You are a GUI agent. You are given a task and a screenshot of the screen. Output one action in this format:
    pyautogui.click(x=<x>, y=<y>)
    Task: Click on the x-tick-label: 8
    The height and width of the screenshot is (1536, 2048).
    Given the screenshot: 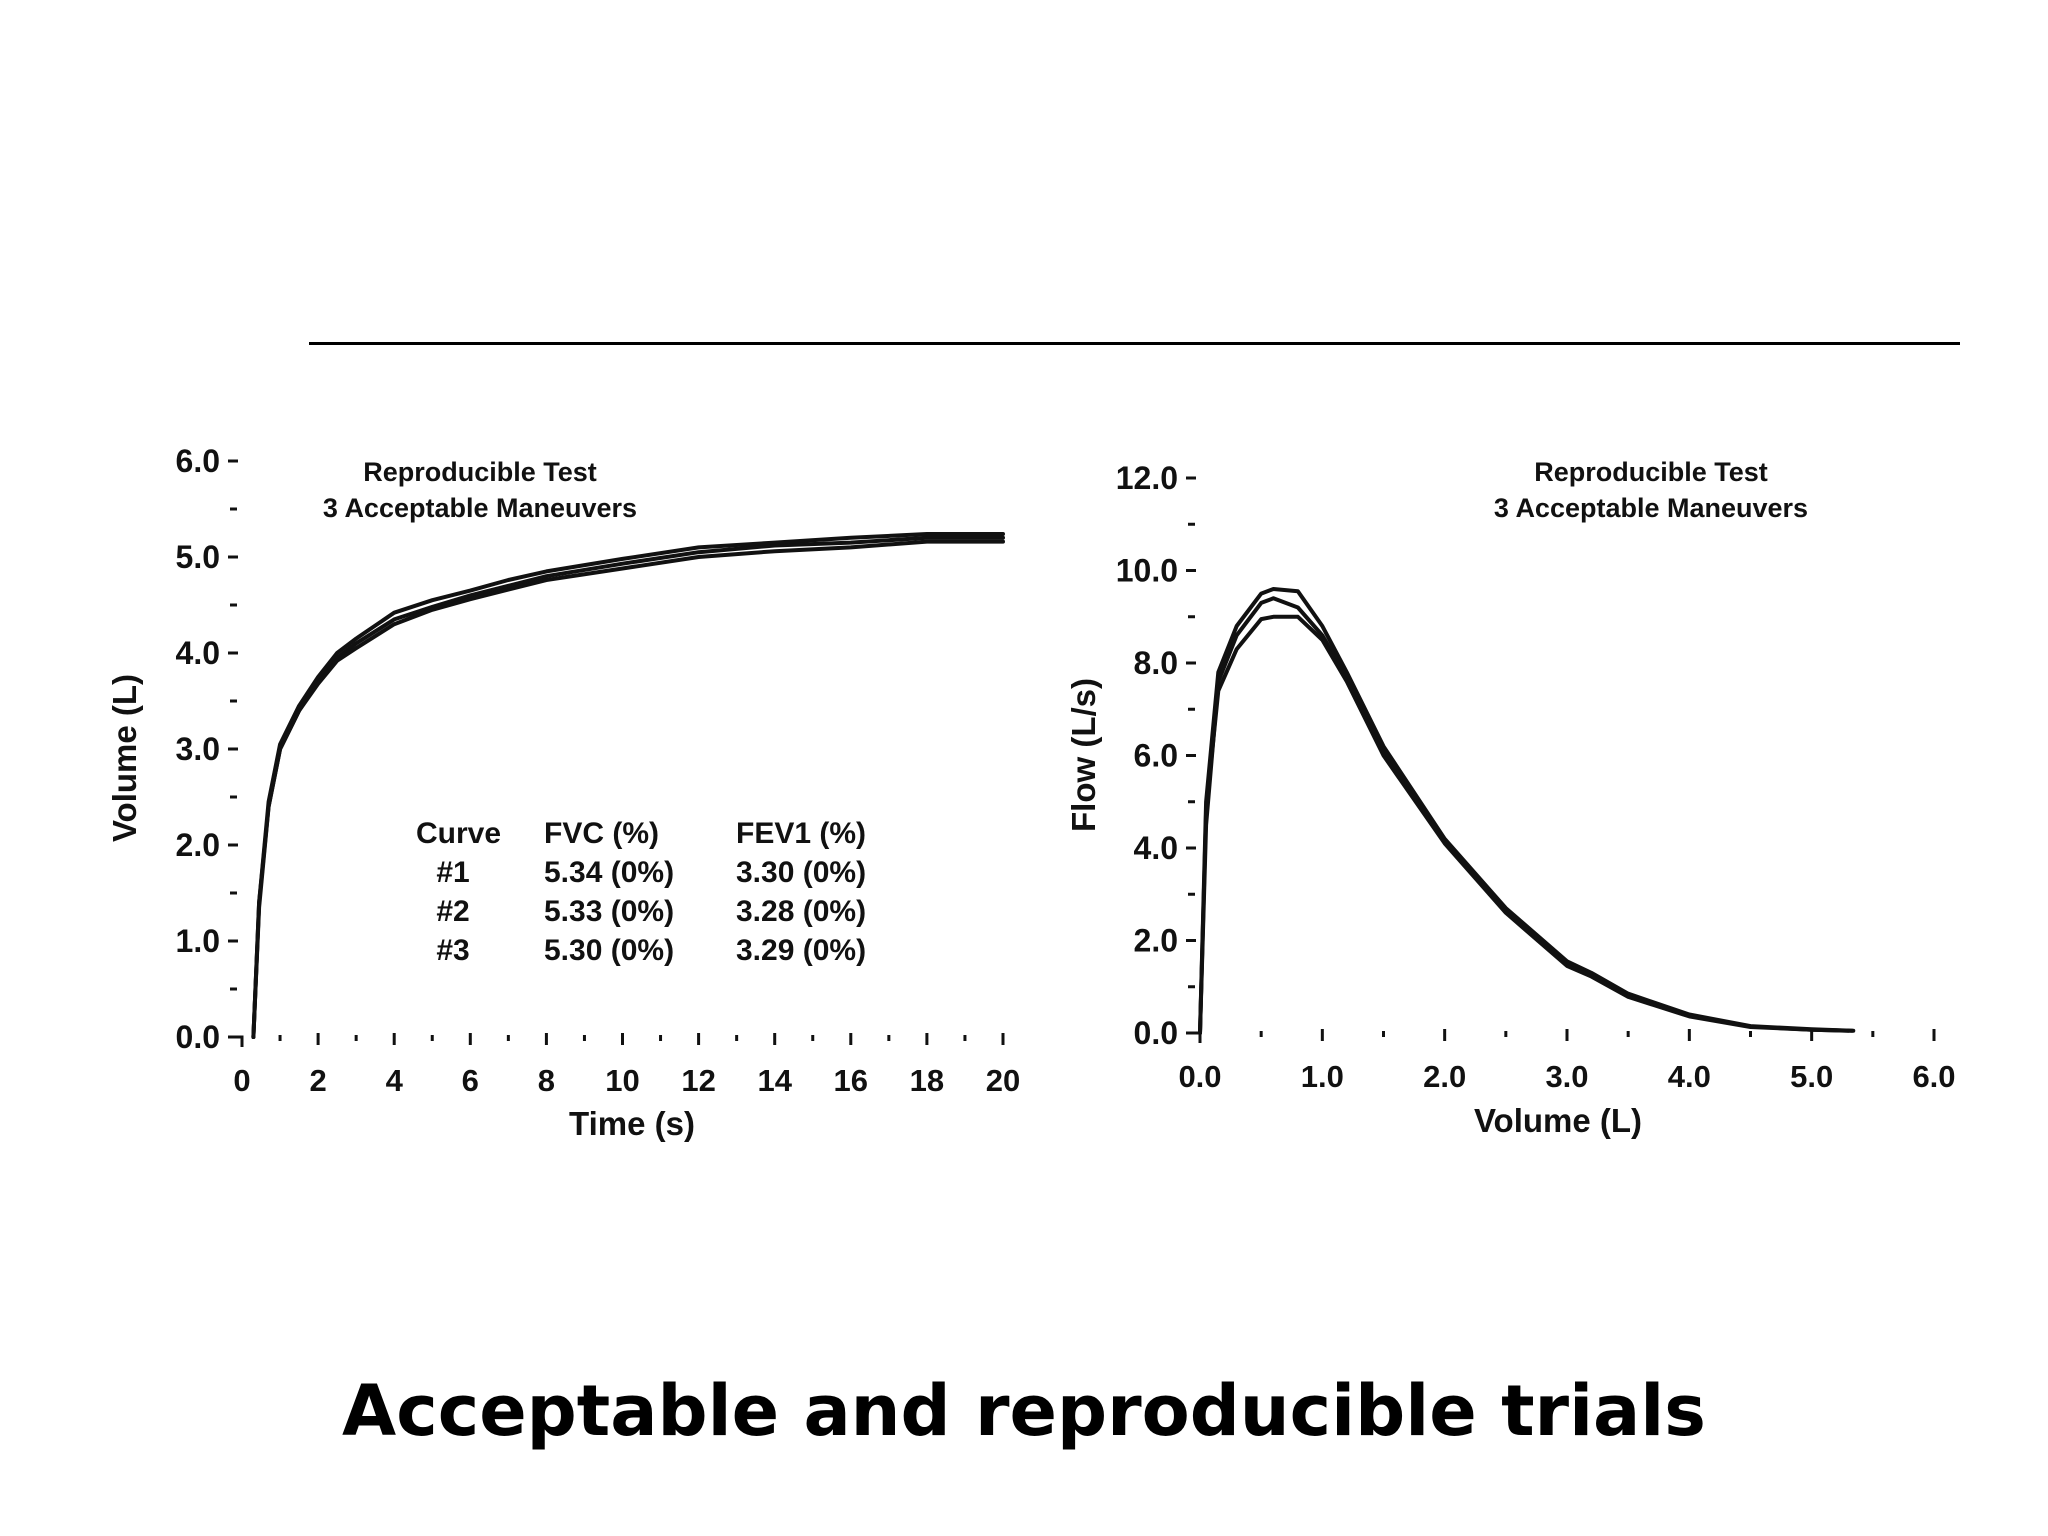 What is the action you would take?
    pyautogui.click(x=546, y=1080)
    